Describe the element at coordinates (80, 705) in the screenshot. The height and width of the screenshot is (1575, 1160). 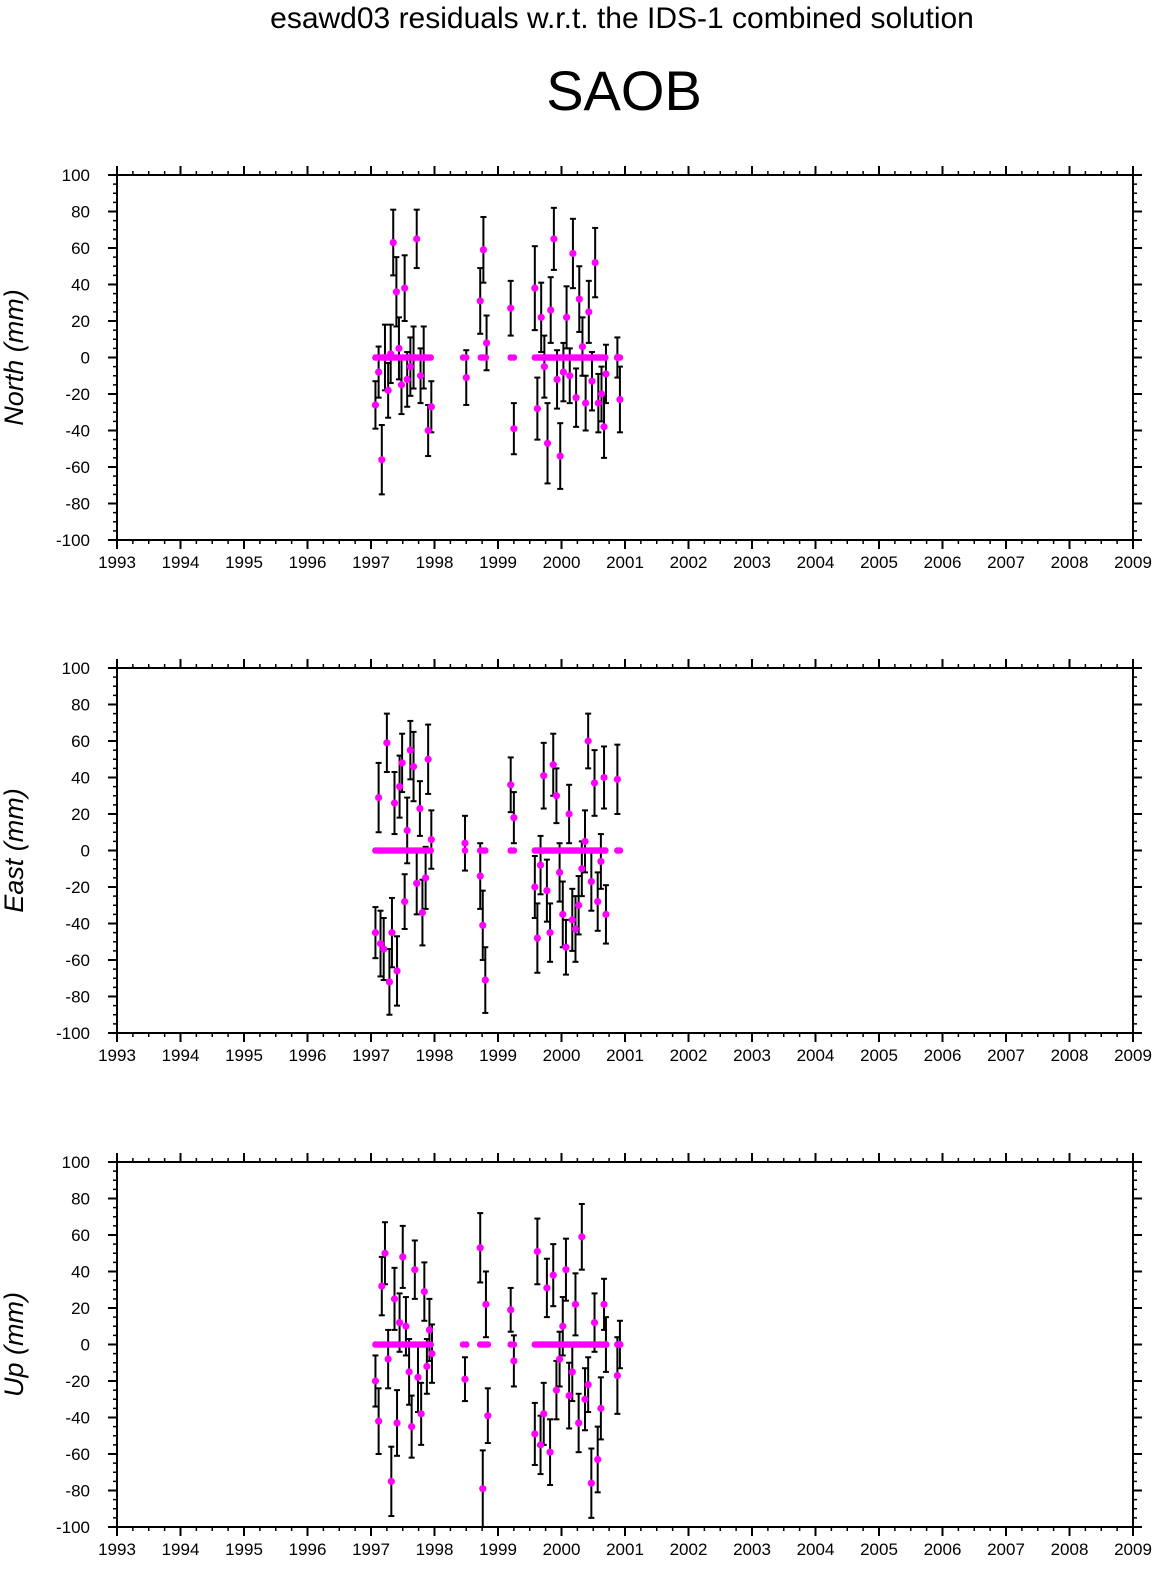
I see `east-y-tick-label: 80` at that location.